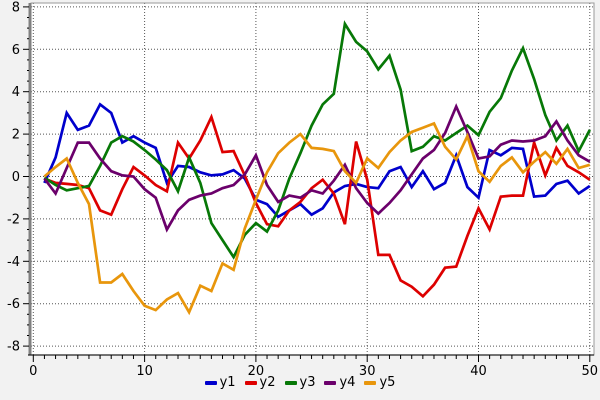 This screenshot has width=600, height=400. I want to click on legend-item-y1: y1, so click(220, 382).